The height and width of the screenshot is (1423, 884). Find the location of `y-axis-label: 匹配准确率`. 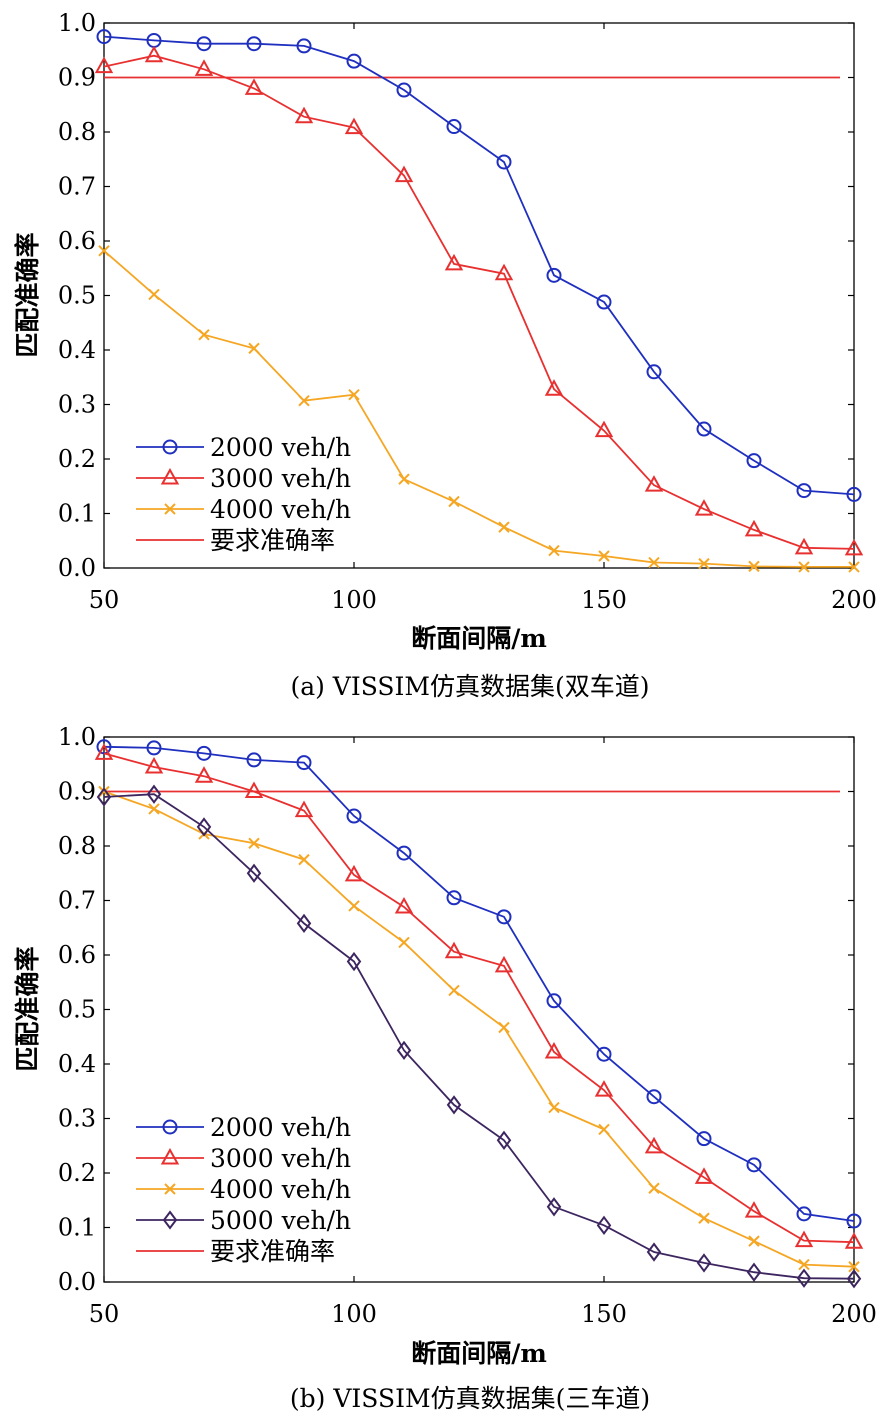

y-axis-label: 匹配准确率 is located at coordinates (27, 294).